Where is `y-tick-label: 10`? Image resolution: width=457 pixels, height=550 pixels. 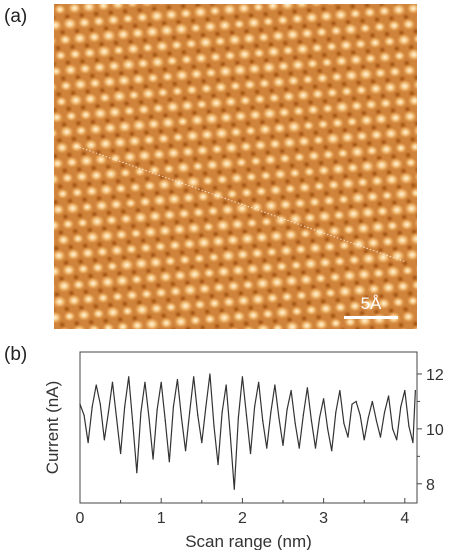 y-tick-label: 10 is located at coordinates (435, 430).